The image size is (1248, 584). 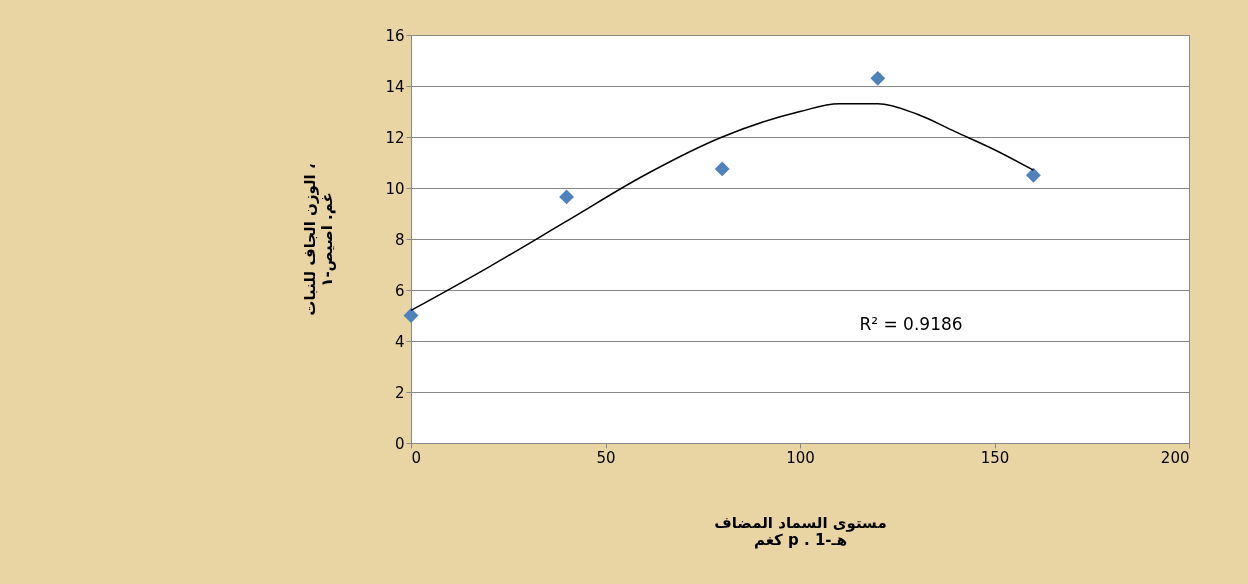 I want to click on y-tick-label: 2, so click(x=399, y=392).